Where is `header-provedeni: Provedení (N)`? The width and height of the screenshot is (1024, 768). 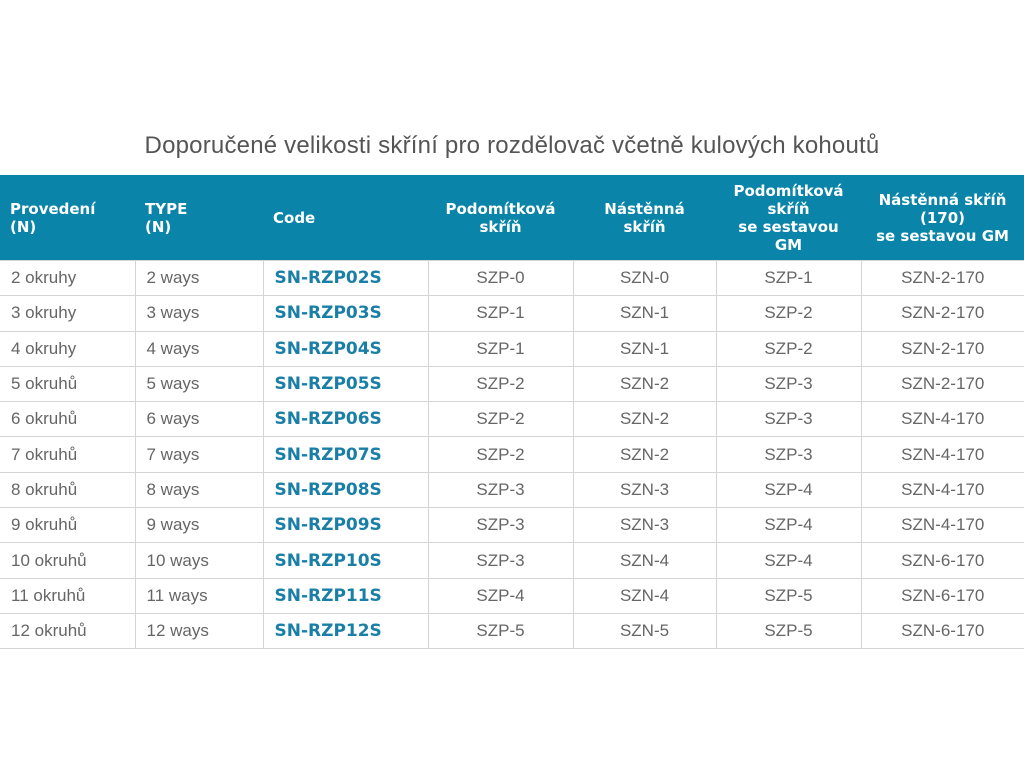 header-provedeni: Provedení (N) is located at coordinates (67, 218).